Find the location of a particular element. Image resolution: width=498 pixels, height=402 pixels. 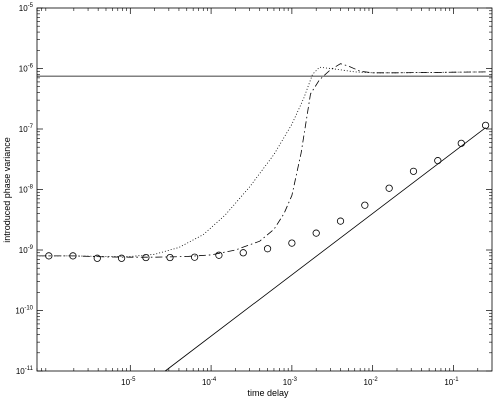

y-tick-label: 10⁻⁶ is located at coordinates (26, 69).